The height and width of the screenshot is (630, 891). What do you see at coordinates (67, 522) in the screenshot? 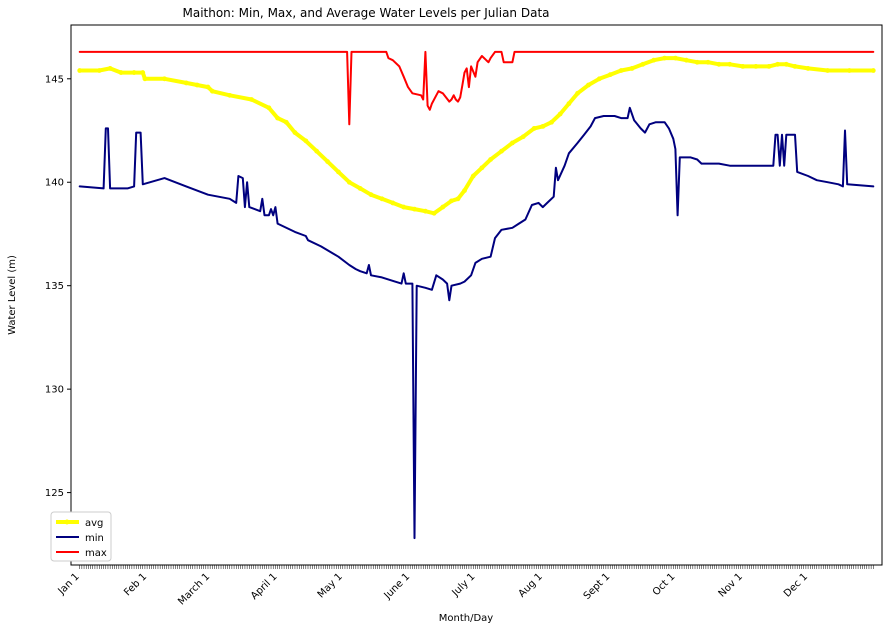
I see `legend-avg-marker` at bounding box center [67, 522].